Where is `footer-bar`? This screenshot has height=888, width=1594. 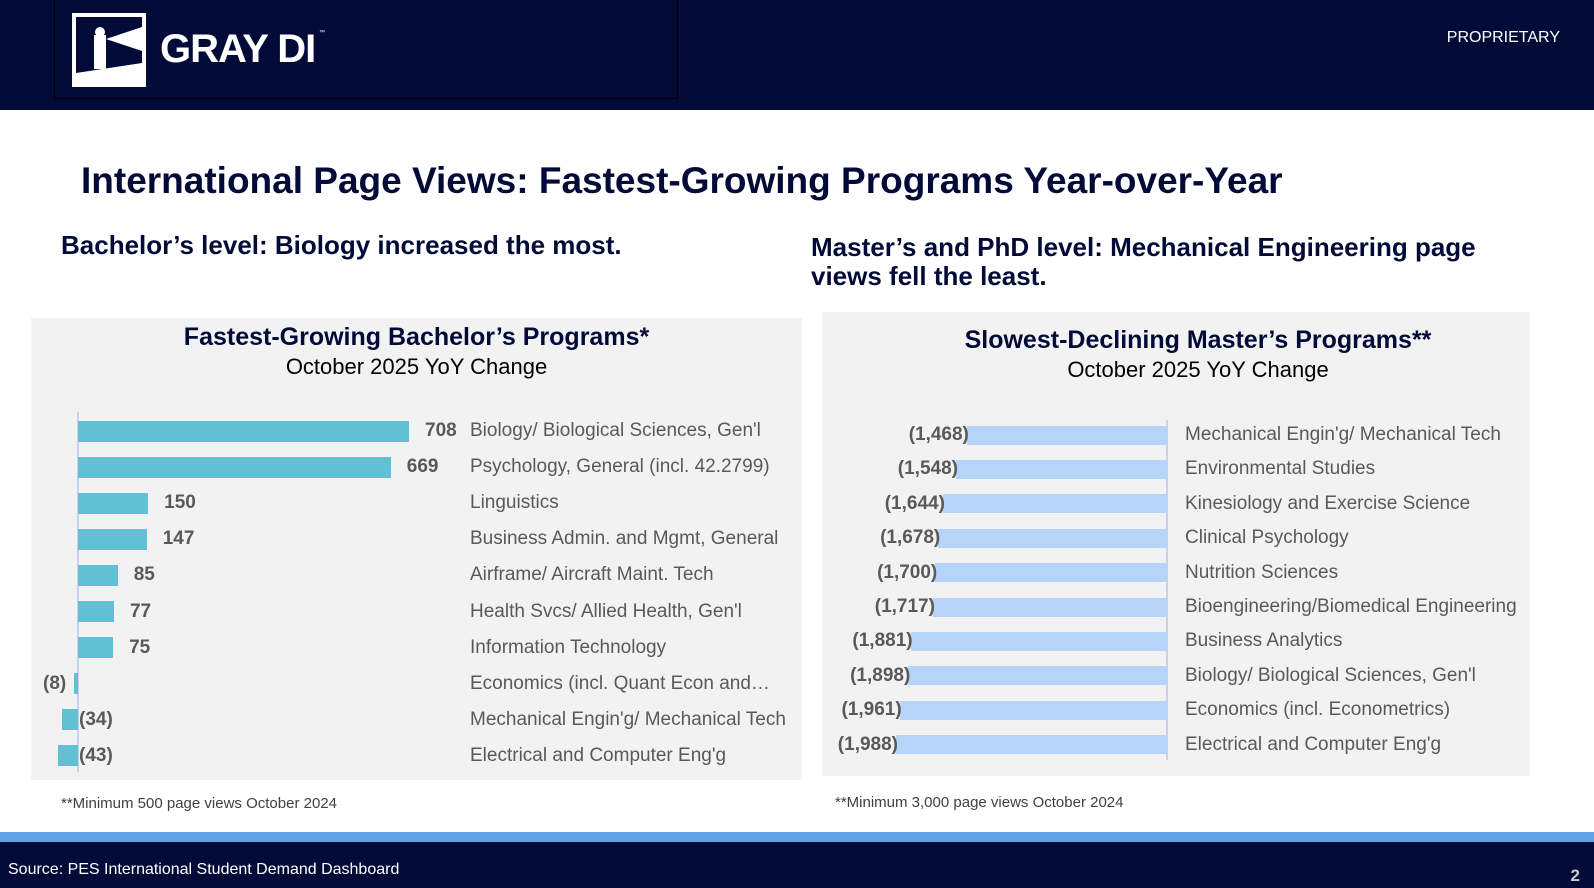
footer-bar is located at coordinates (797, 865).